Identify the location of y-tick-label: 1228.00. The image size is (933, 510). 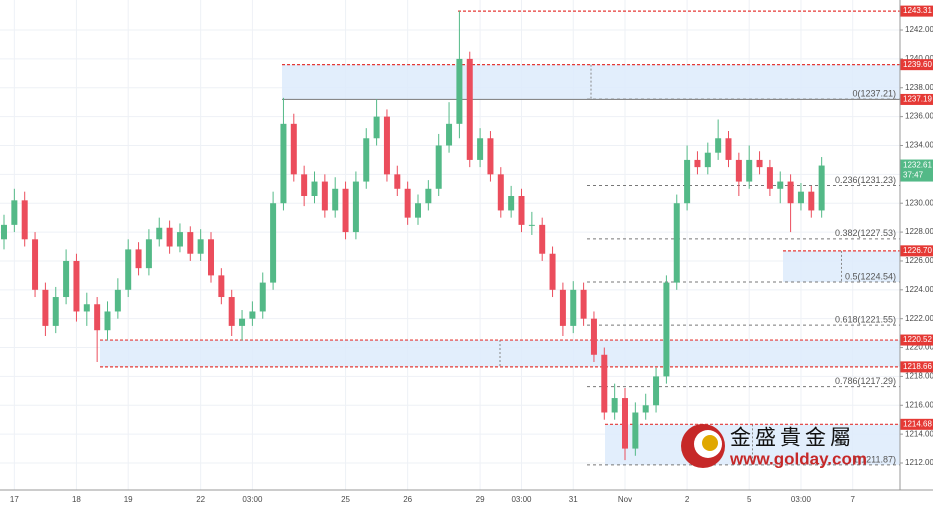
(919, 231).